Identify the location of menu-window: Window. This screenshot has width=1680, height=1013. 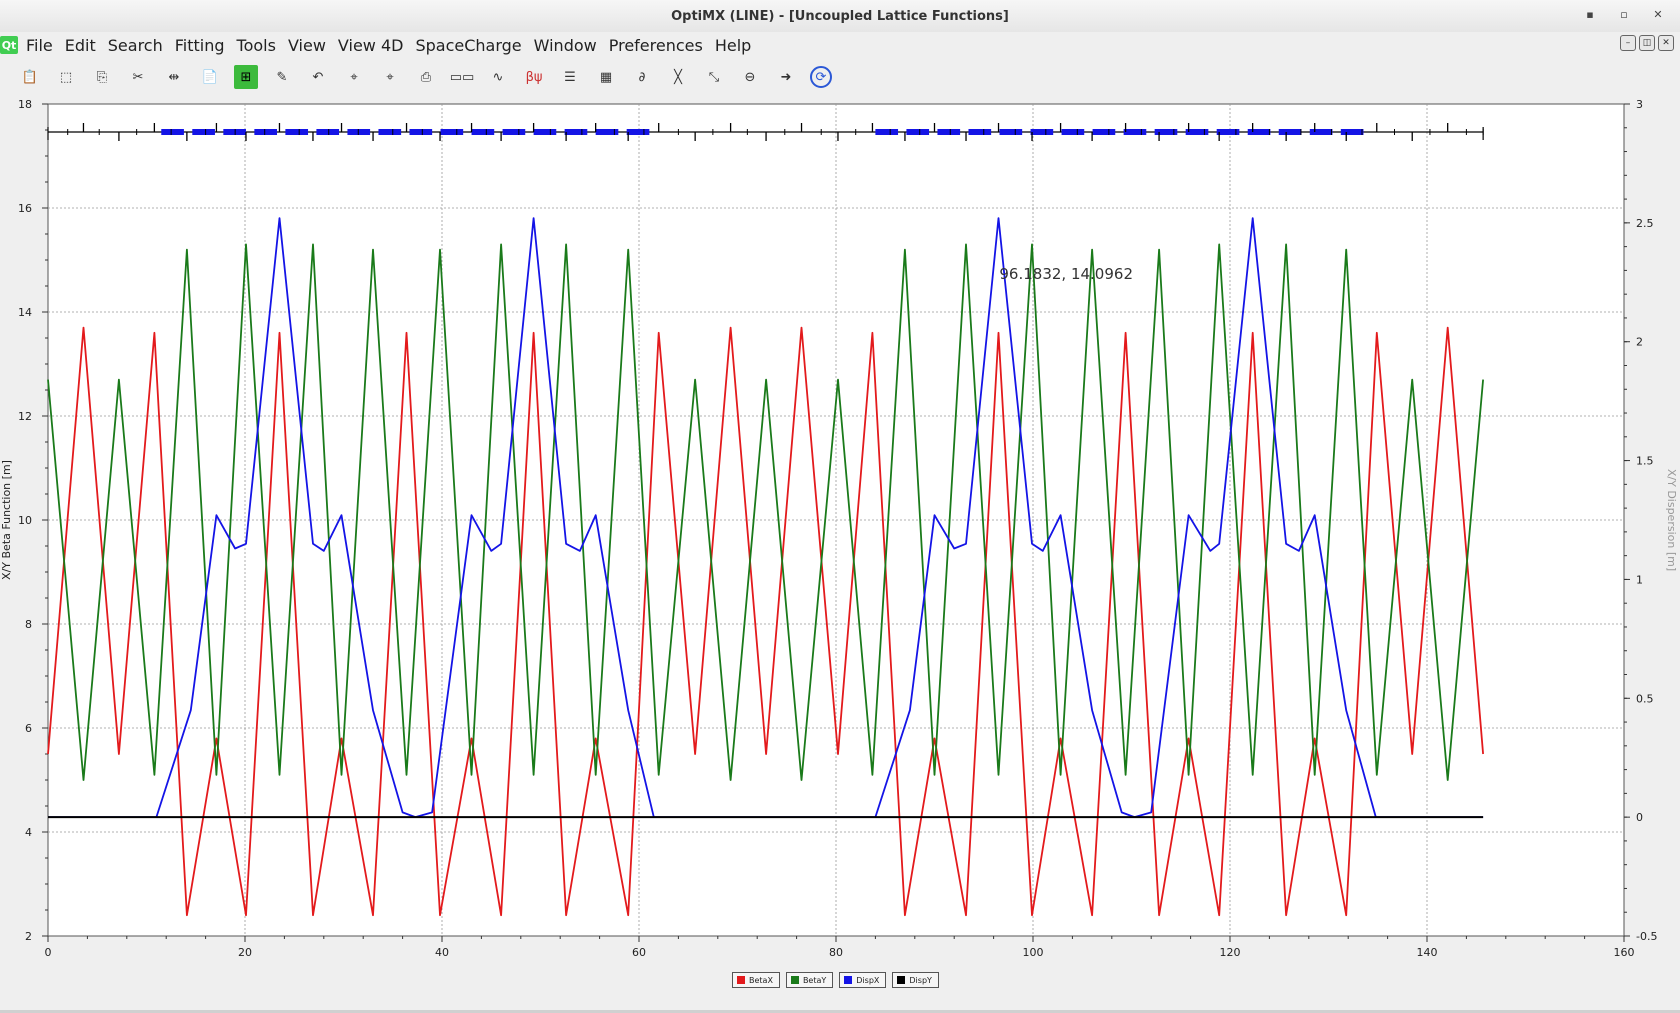
(565, 45).